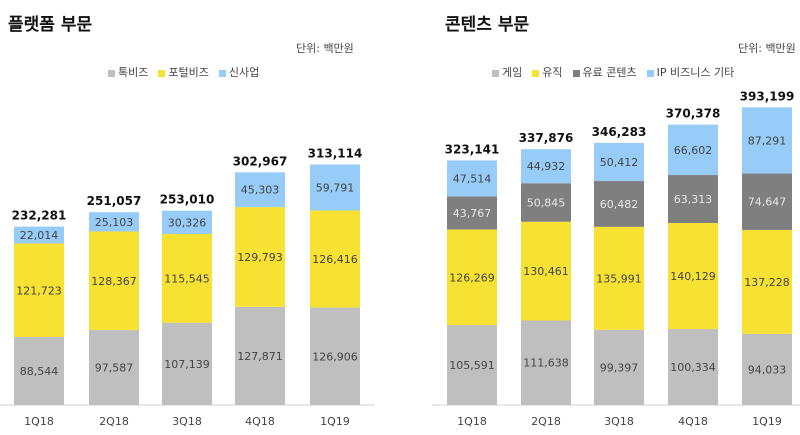 Image resolution: width=800 pixels, height=435 pixels. Describe the element at coordinates (187, 200) in the screenshot. I see `total-label: 253,010` at that location.